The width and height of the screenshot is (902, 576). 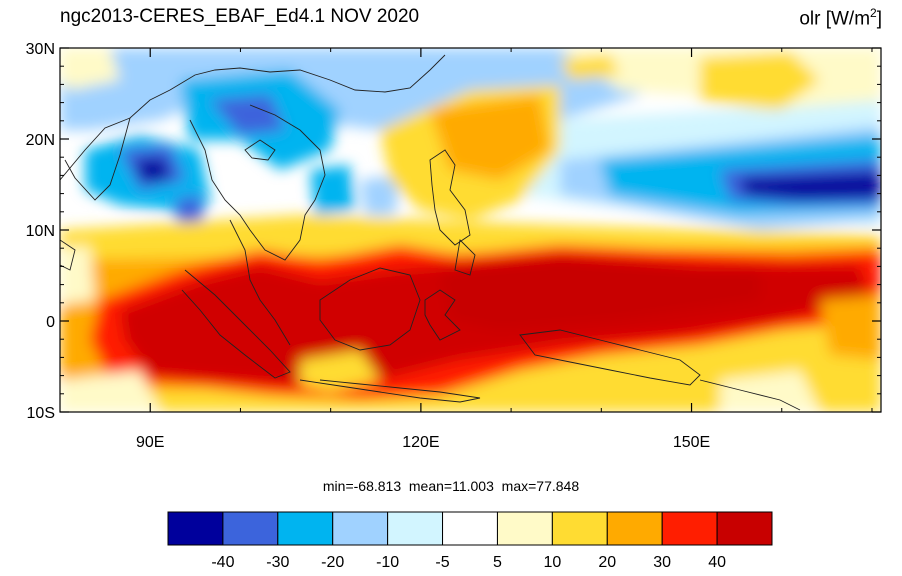 I want to click on lon-tick-label: 90E, so click(x=150, y=442).